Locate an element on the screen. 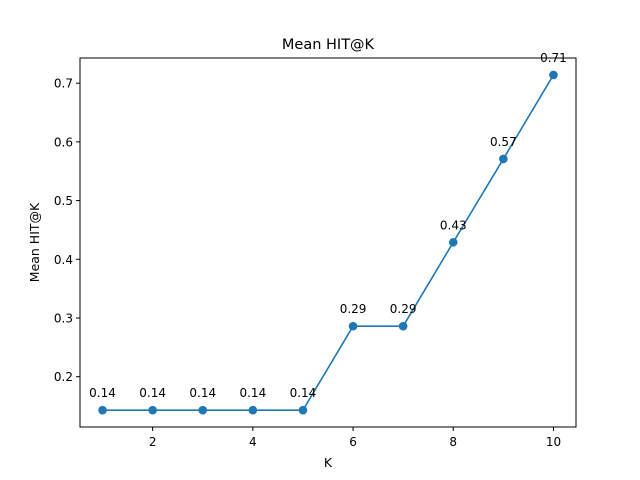 This screenshot has width=640, height=480. y-tick-label: 0.4 is located at coordinates (63, 260).